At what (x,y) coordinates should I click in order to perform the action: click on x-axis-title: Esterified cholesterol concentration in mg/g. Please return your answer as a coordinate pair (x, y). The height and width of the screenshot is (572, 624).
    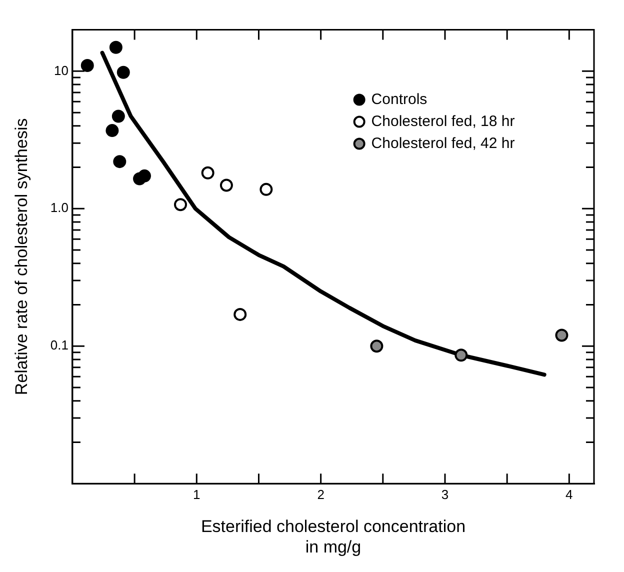
    Looking at the image, I should click on (333, 536).